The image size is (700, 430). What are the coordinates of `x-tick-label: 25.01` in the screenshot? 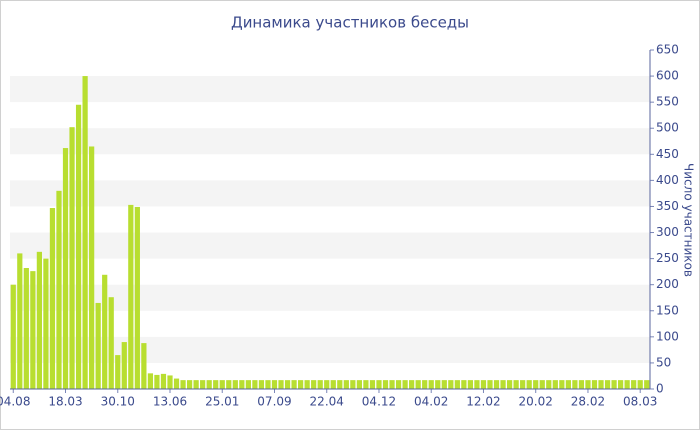 It's located at (222, 402).